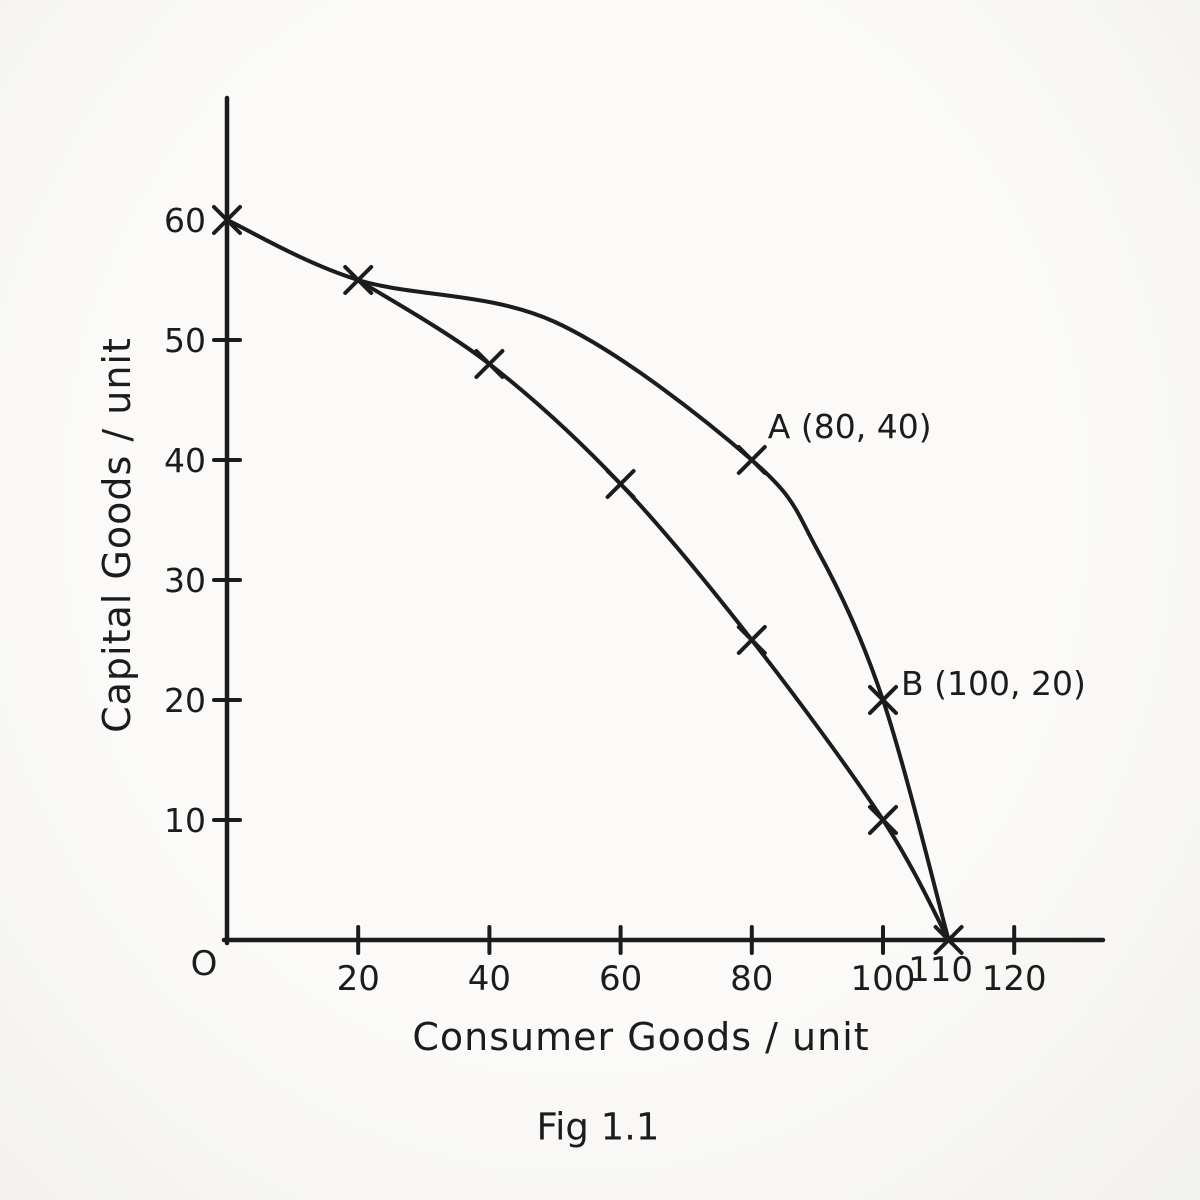 This screenshot has height=1200, width=1200. Describe the element at coordinates (751, 979) in the screenshot. I see `x-tick-label-80: 80` at that location.